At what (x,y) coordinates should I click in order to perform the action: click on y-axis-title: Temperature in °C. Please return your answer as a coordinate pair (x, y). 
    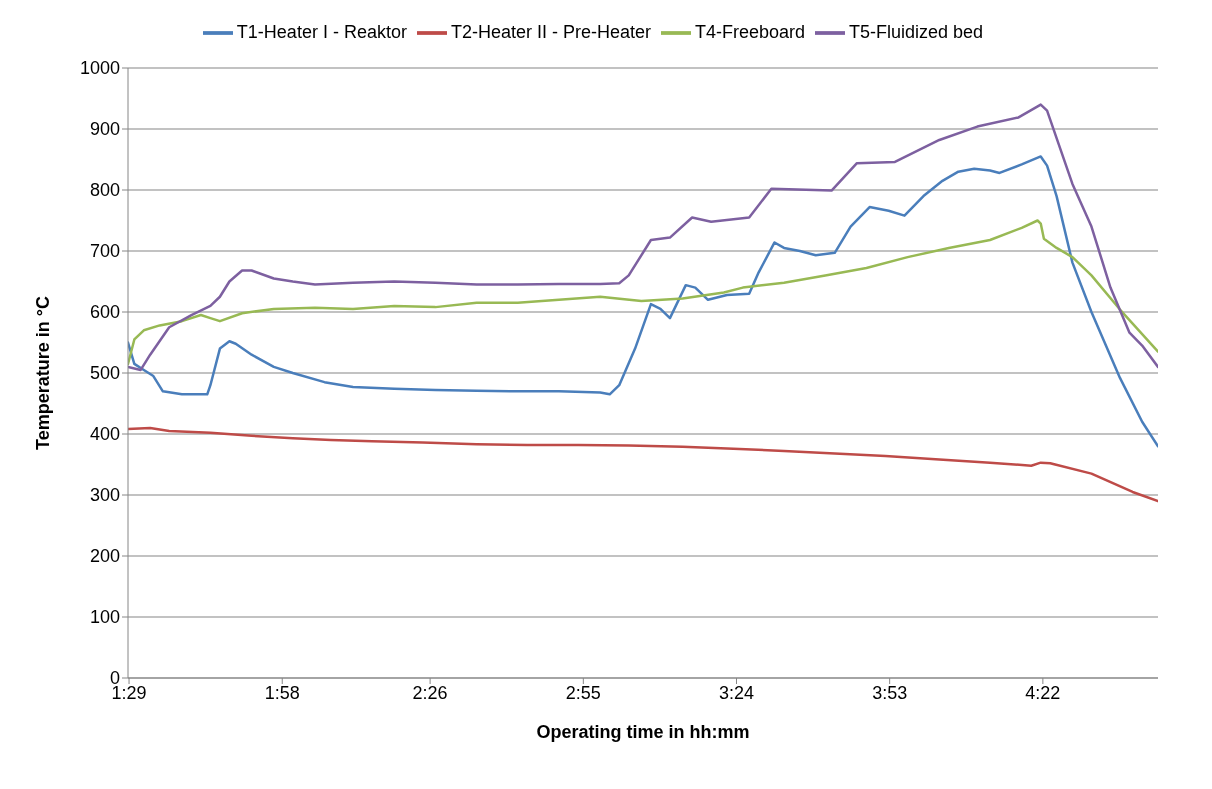
    Looking at the image, I should click on (43, 373).